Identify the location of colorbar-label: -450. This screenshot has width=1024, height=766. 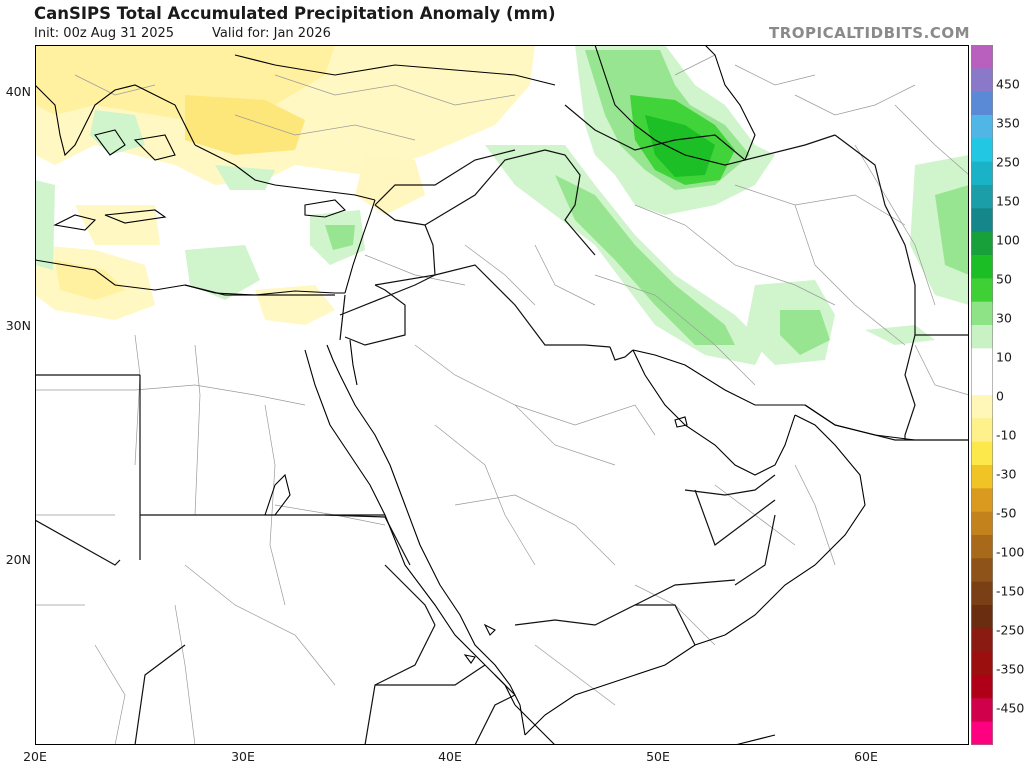
(1010, 708).